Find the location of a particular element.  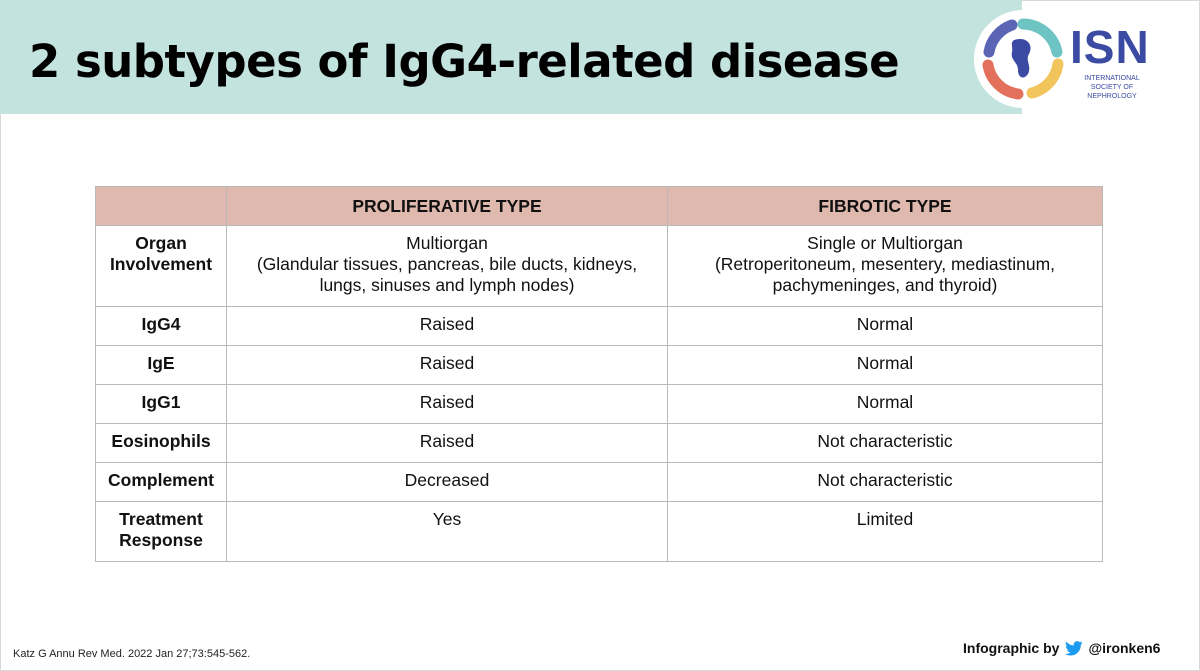

twitter-bird-icon is located at coordinates (1074, 648).